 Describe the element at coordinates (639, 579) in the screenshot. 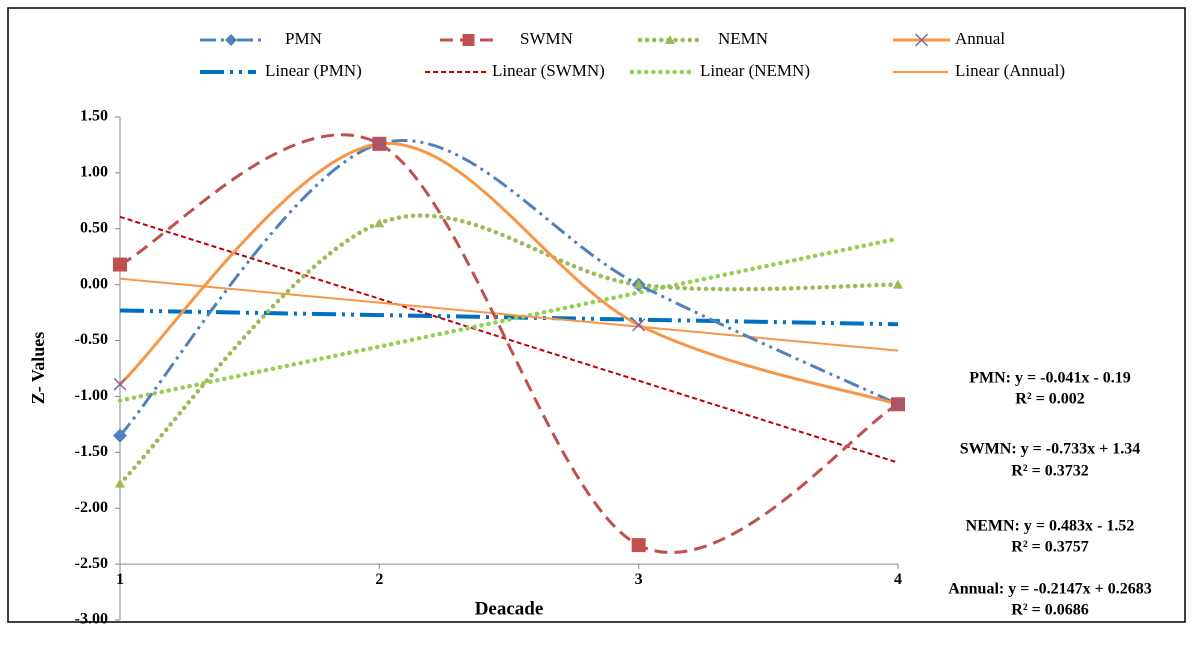

I see `x-tick-label: 3` at that location.